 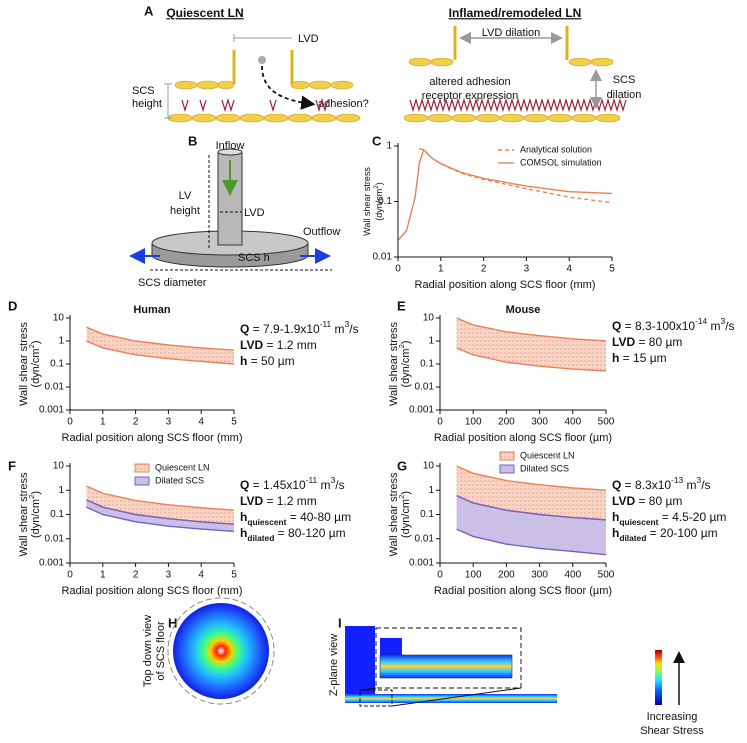 What do you see at coordinates (326, 324) in the screenshot?
I see `text-segment: -11` at bounding box center [326, 324].